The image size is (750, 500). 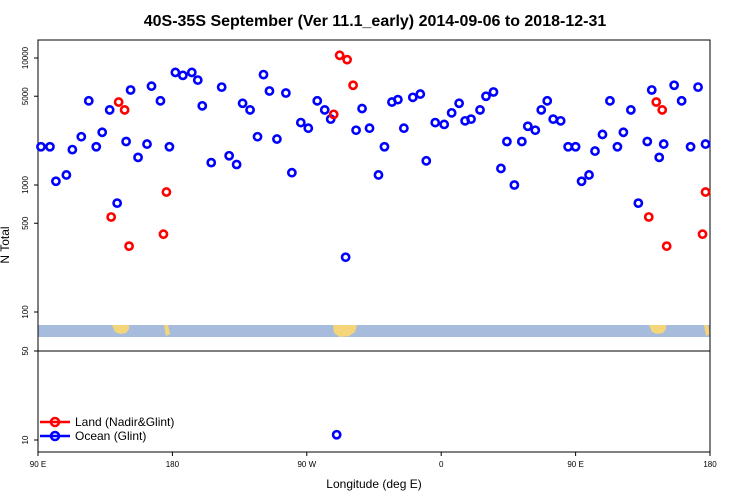 I want to click on x-axis-label: Longitude (deg E), so click(x=373, y=484).